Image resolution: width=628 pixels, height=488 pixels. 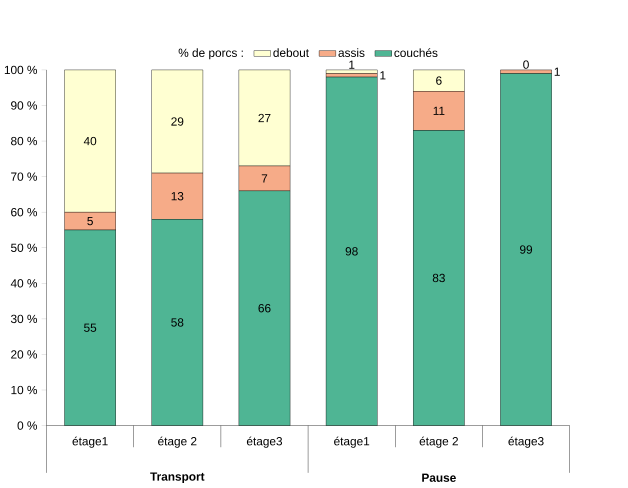 What do you see at coordinates (24, 319) in the screenshot?
I see `y-tick-label: 30 %` at bounding box center [24, 319].